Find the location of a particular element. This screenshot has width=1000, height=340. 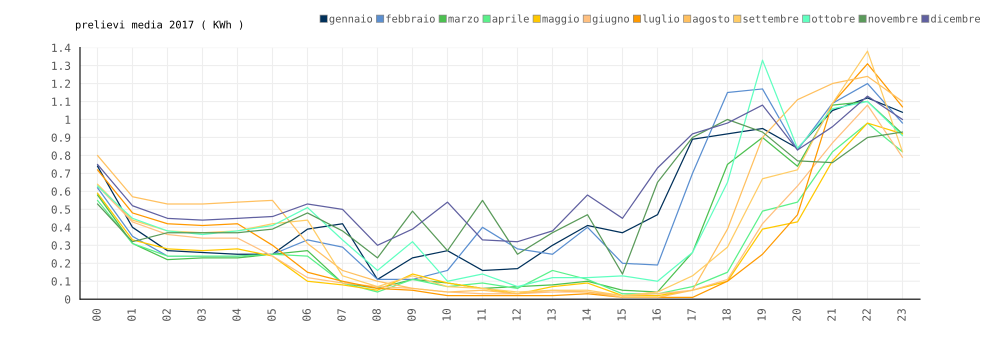

legend-label: settembre is located at coordinates (771, 18).